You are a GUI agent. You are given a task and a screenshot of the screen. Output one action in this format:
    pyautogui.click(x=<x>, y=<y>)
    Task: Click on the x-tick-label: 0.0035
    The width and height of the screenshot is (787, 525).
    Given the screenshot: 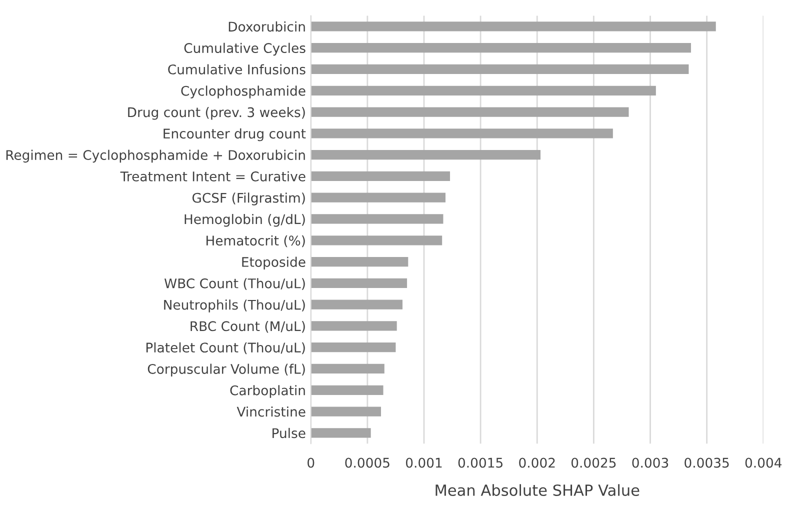 What is the action you would take?
    pyautogui.click(x=706, y=463)
    